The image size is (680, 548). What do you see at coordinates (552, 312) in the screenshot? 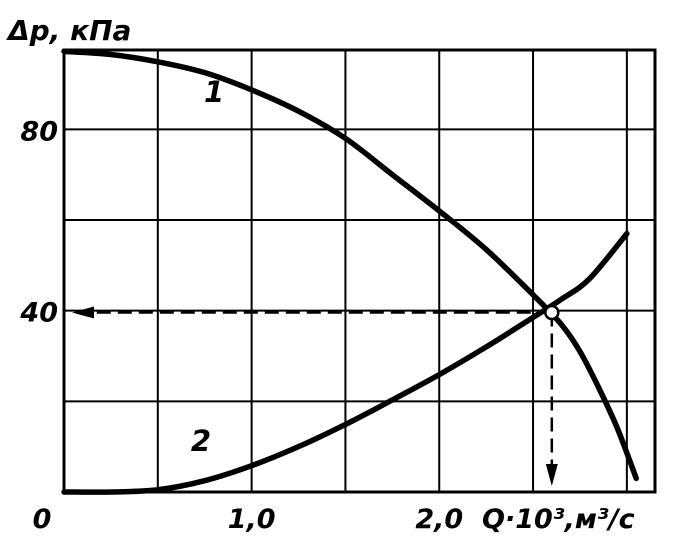
I see `operating-point-marker` at bounding box center [552, 312].